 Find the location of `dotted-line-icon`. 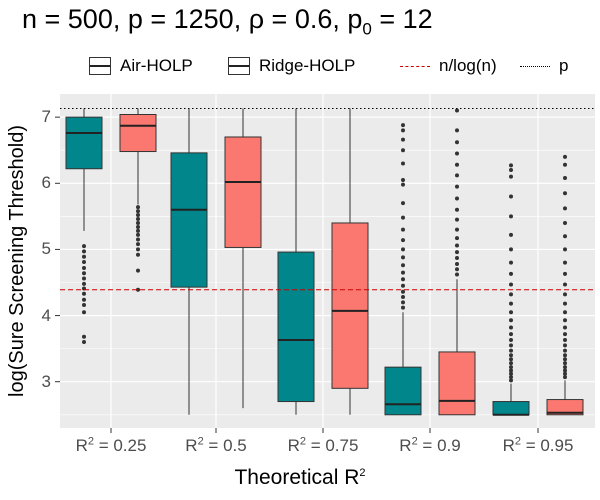

dotted-line-icon is located at coordinates (535, 66).